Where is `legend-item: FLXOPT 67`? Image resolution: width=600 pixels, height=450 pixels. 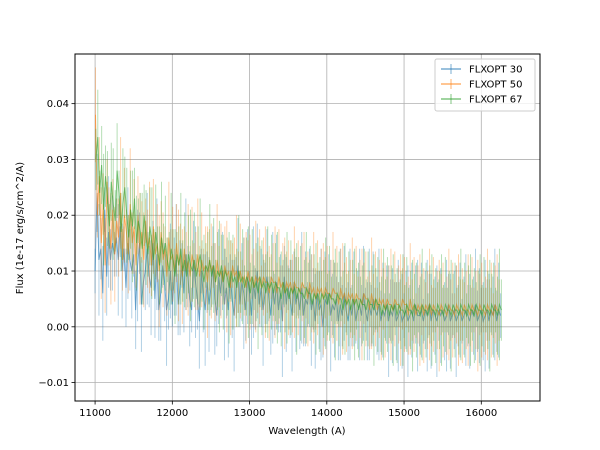 legend-item: FLXOPT 67 is located at coordinates (481, 100).